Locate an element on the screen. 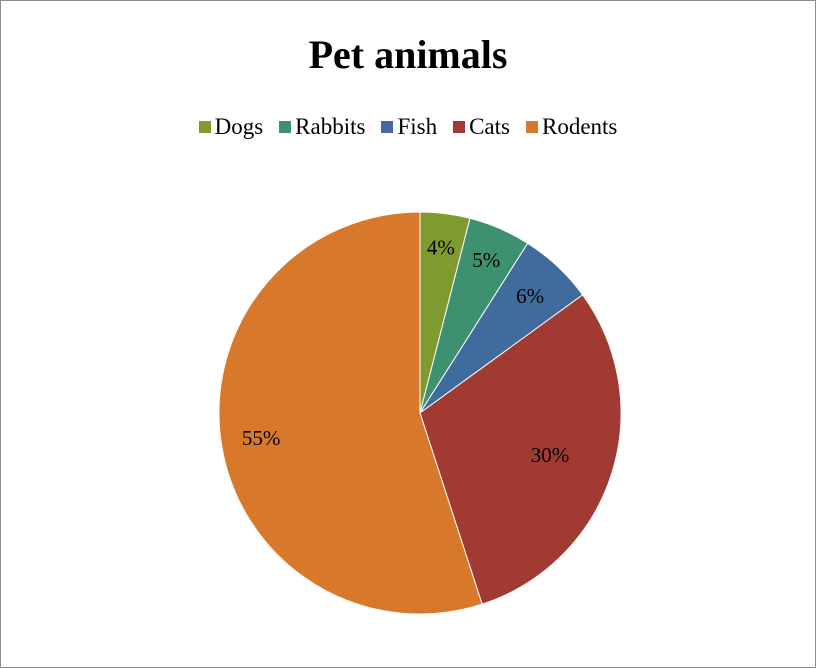 The image size is (816, 668). pie-slice-cats is located at coordinates (520, 449).